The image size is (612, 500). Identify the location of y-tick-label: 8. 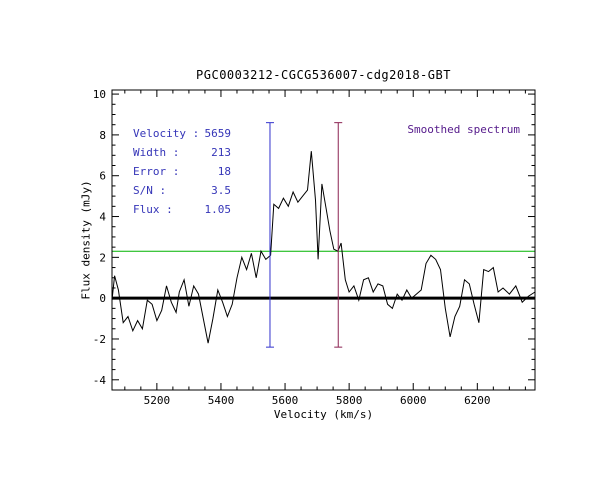
(102, 135).